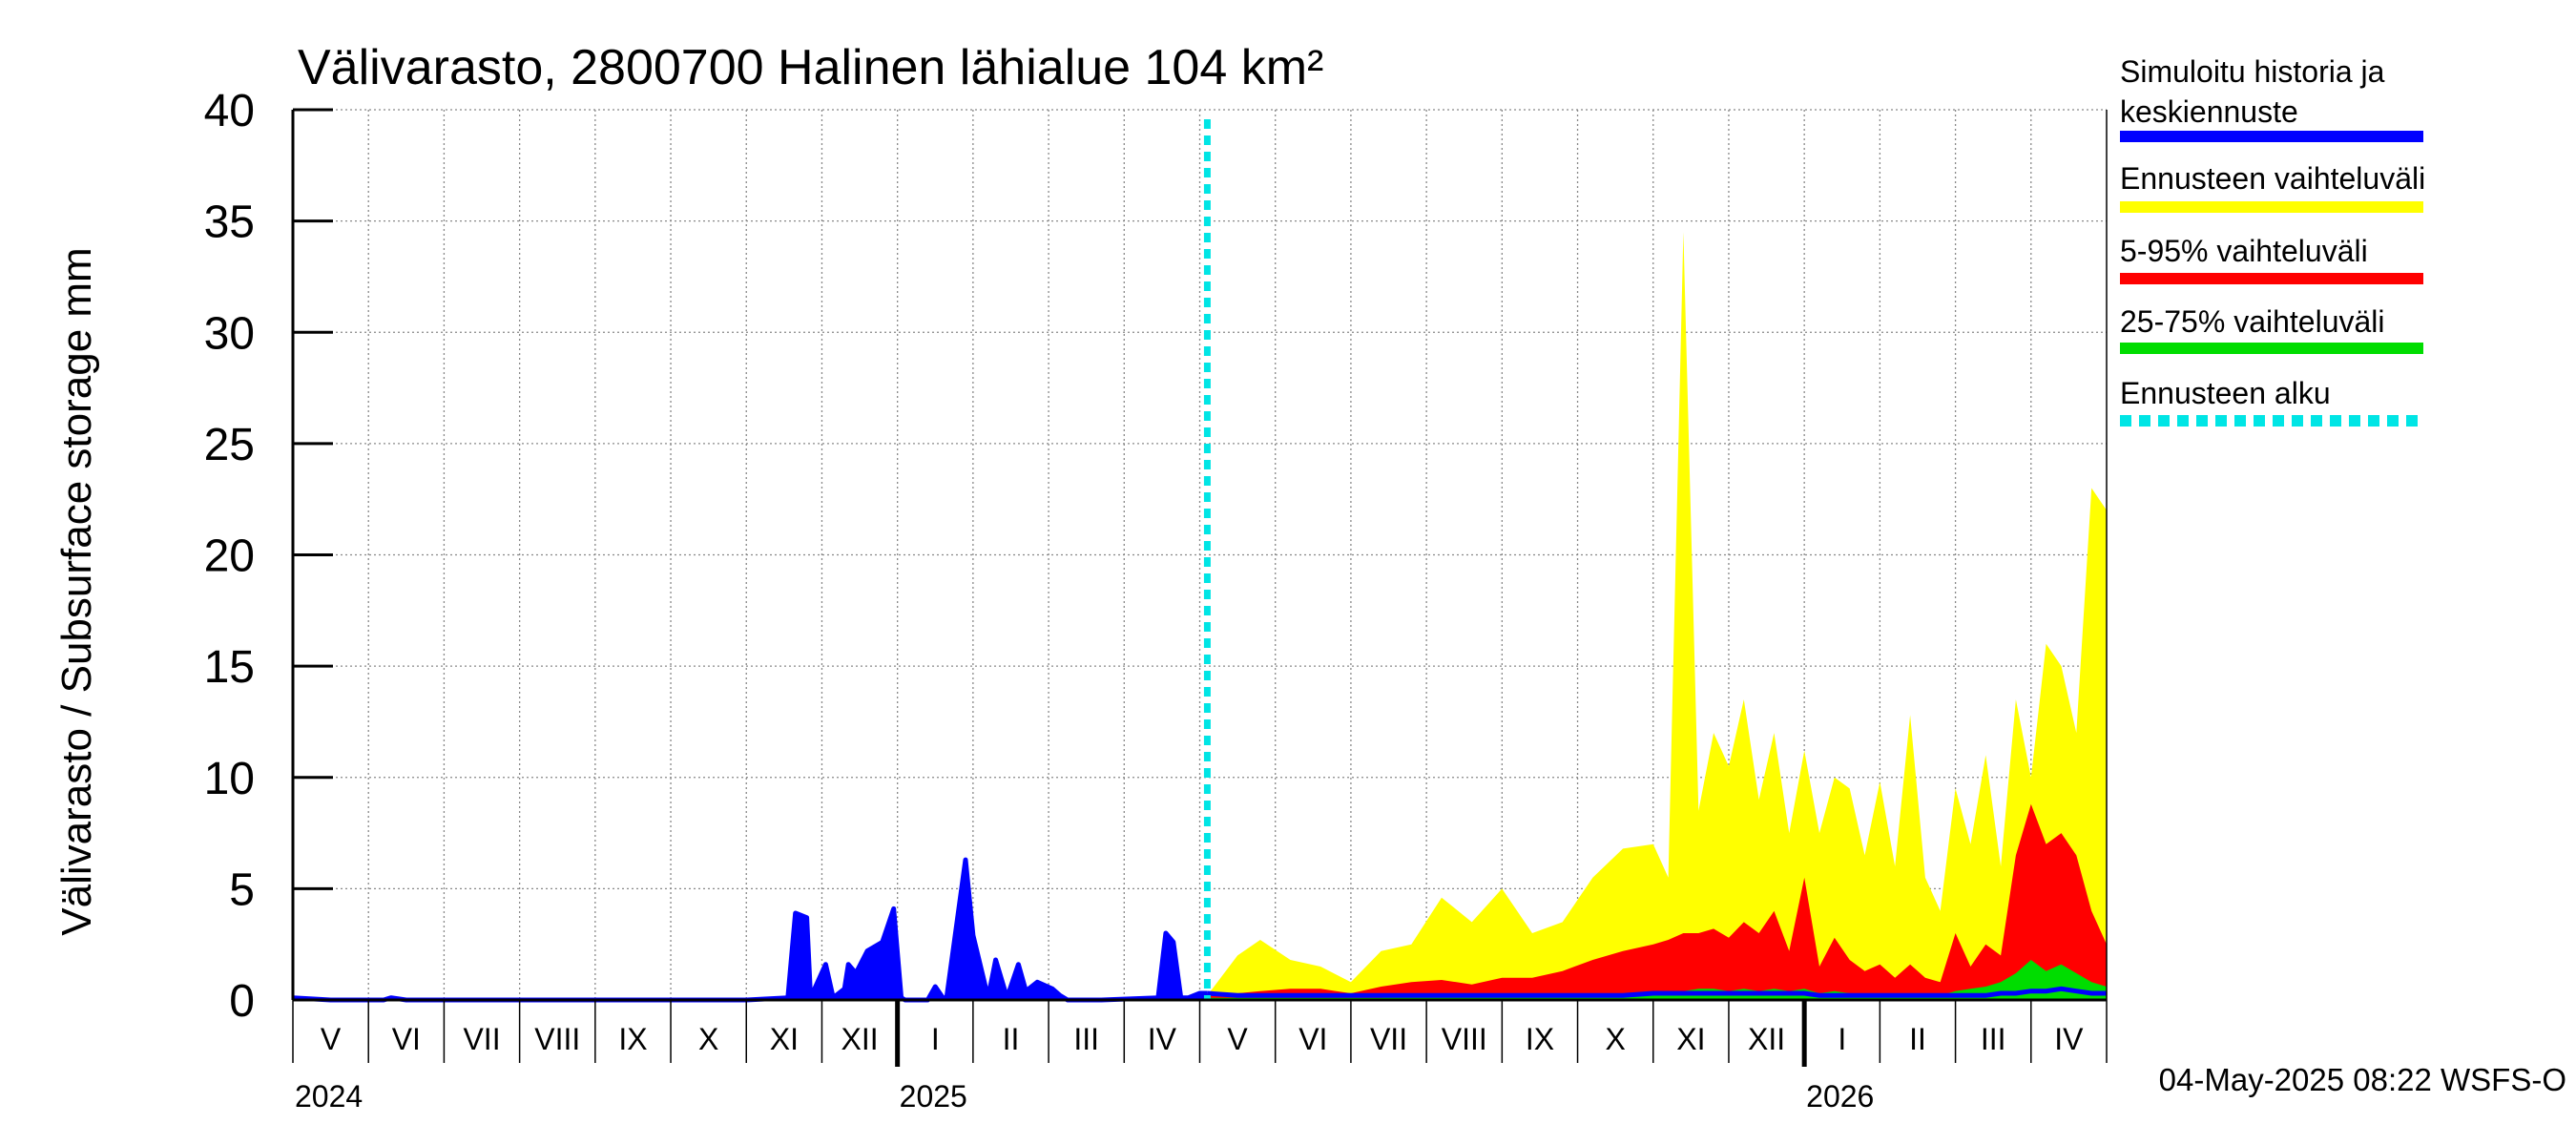 Image resolution: width=2576 pixels, height=1145 pixels. I want to click on y-tick-label: 35, so click(229, 223).